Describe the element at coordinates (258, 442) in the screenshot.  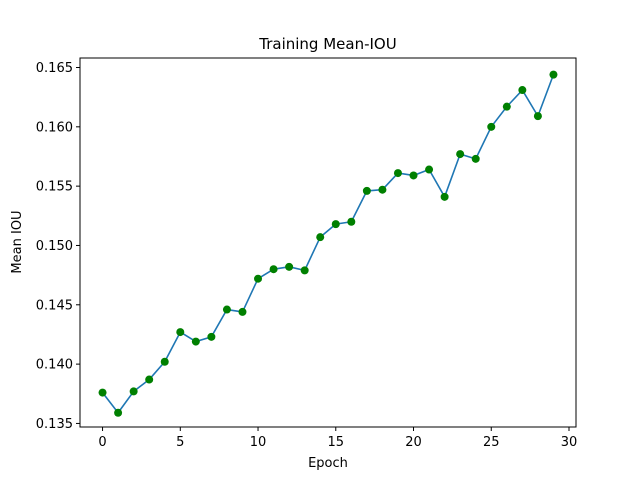
I see `x-tick-label: 10` at that location.